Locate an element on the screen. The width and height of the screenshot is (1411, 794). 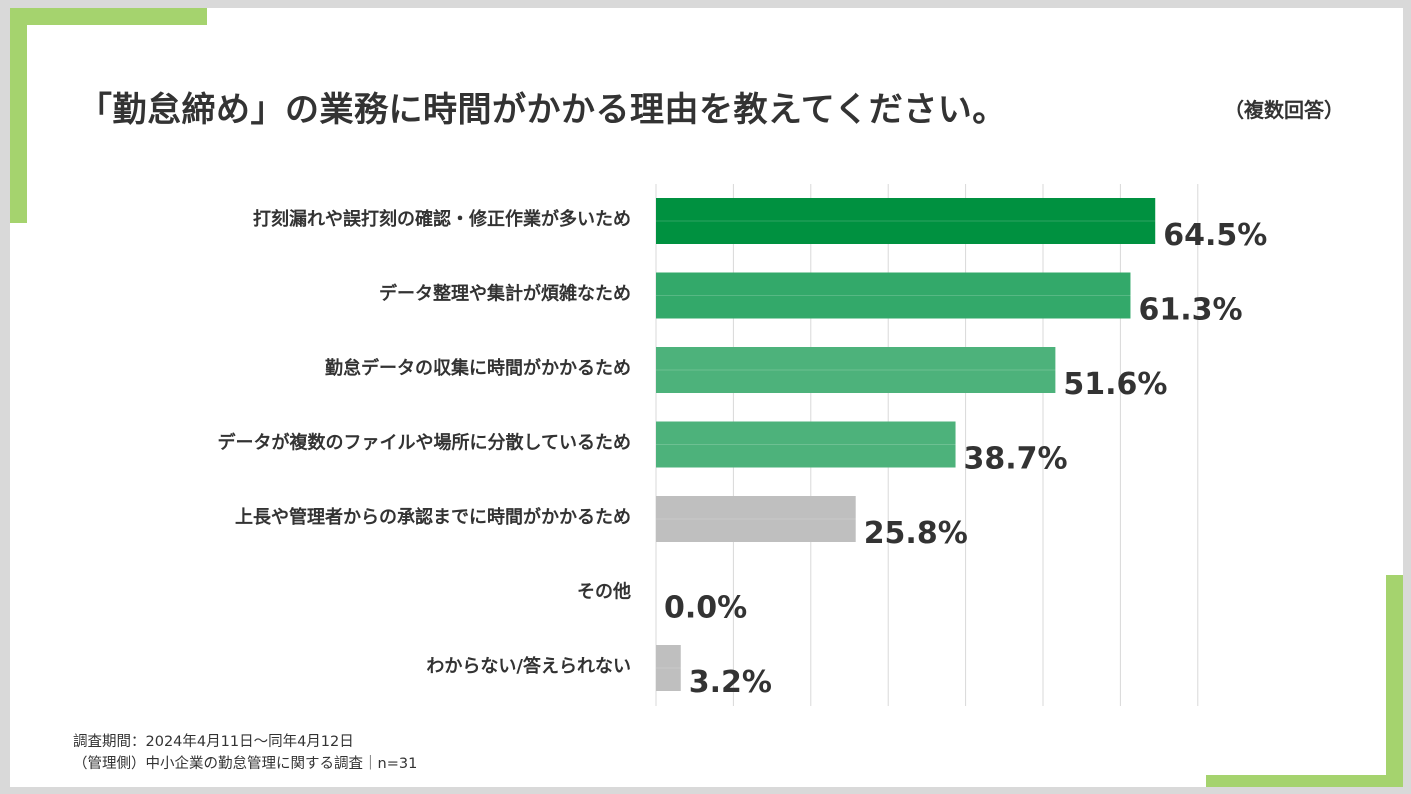
accent-bar-top-left-vertical is located at coordinates (18, 115).